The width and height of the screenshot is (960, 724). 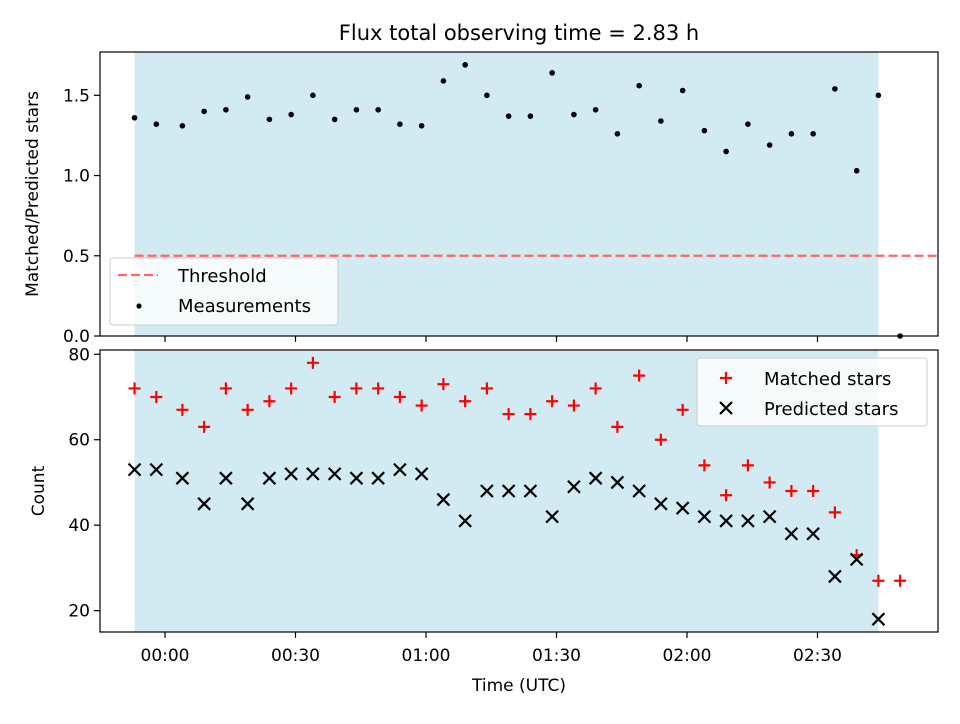 I want to click on top-y-axis-label: Matched/Predicted stars, so click(x=33, y=194).